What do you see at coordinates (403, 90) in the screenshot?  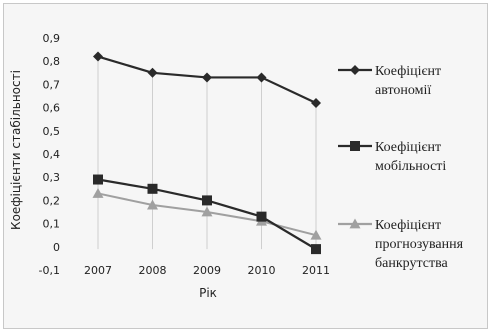 I see `legend-label: автономії` at bounding box center [403, 90].